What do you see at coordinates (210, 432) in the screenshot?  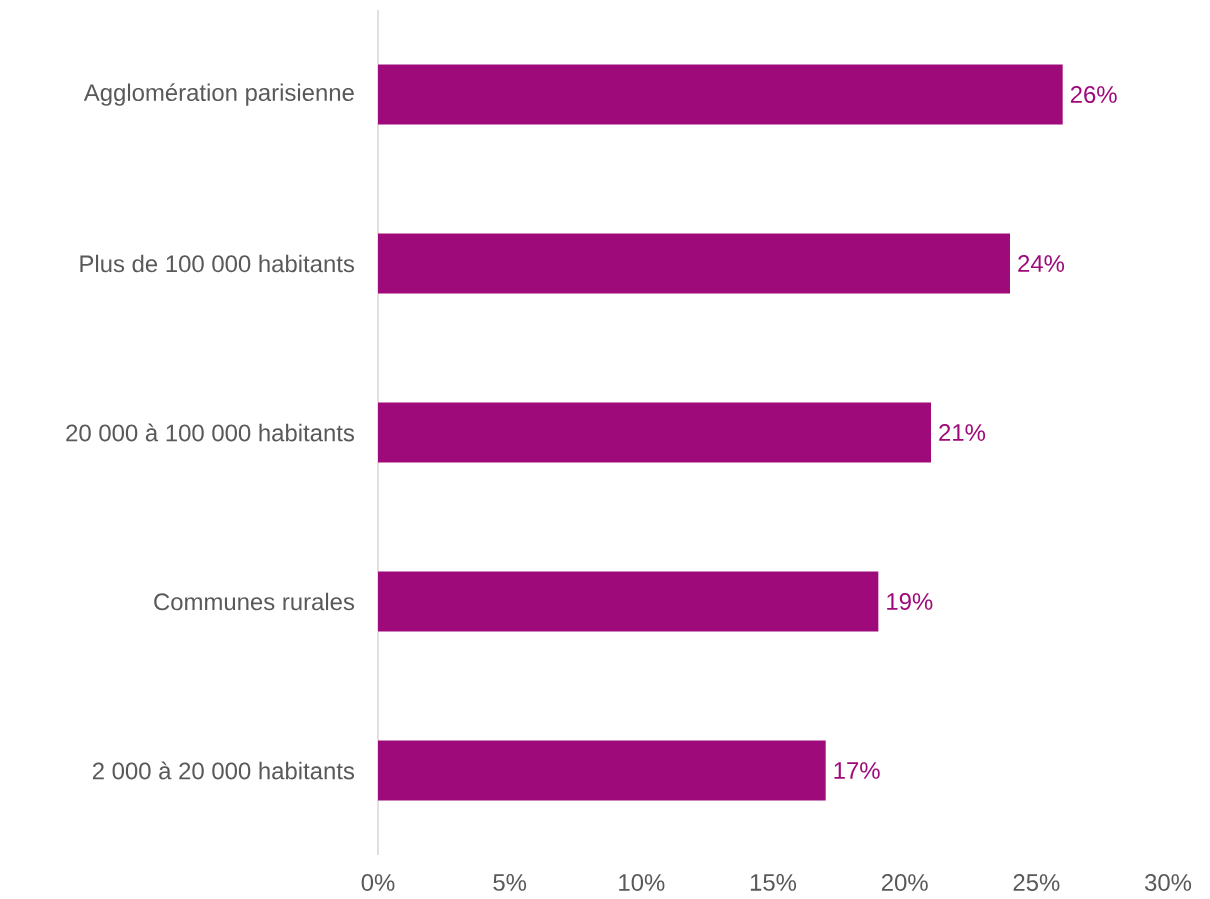 I see `y-tick-label: 20 000 à 100 000 habitants` at bounding box center [210, 432].